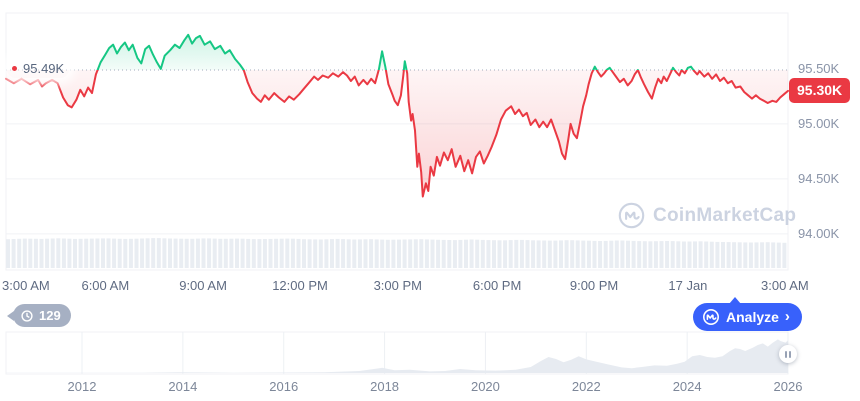 This screenshot has width=860, height=401. I want to click on watermark-text: CoinMarketCap, so click(725, 215).